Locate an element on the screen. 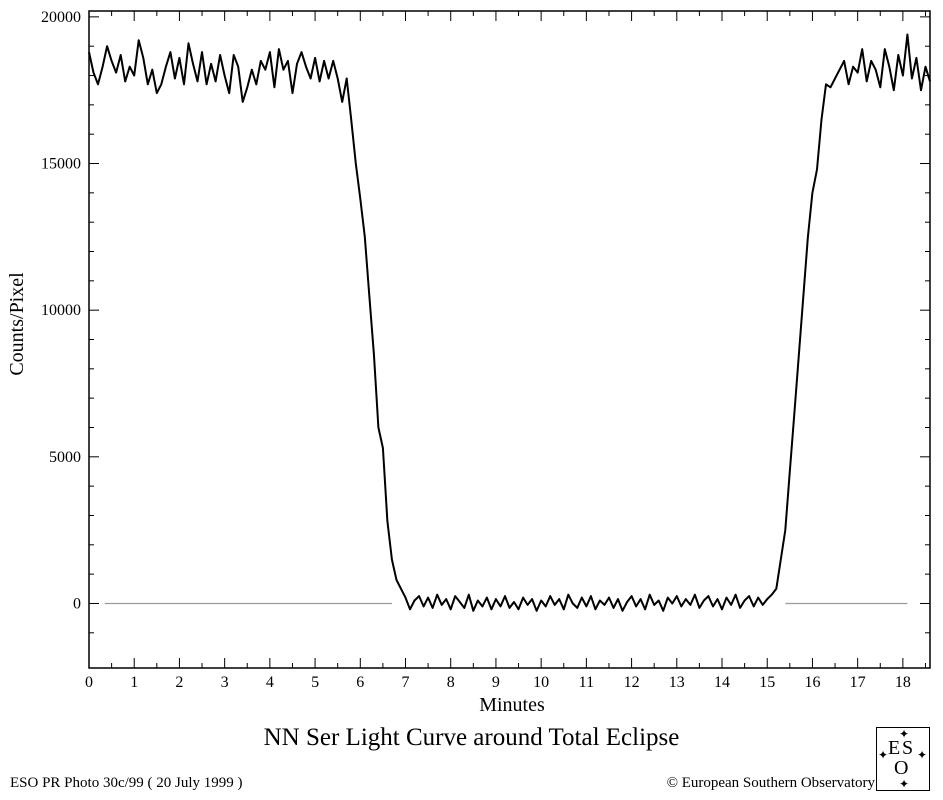 This screenshot has height=800, width=943. x-tick-label: 18 is located at coordinates (903, 682).